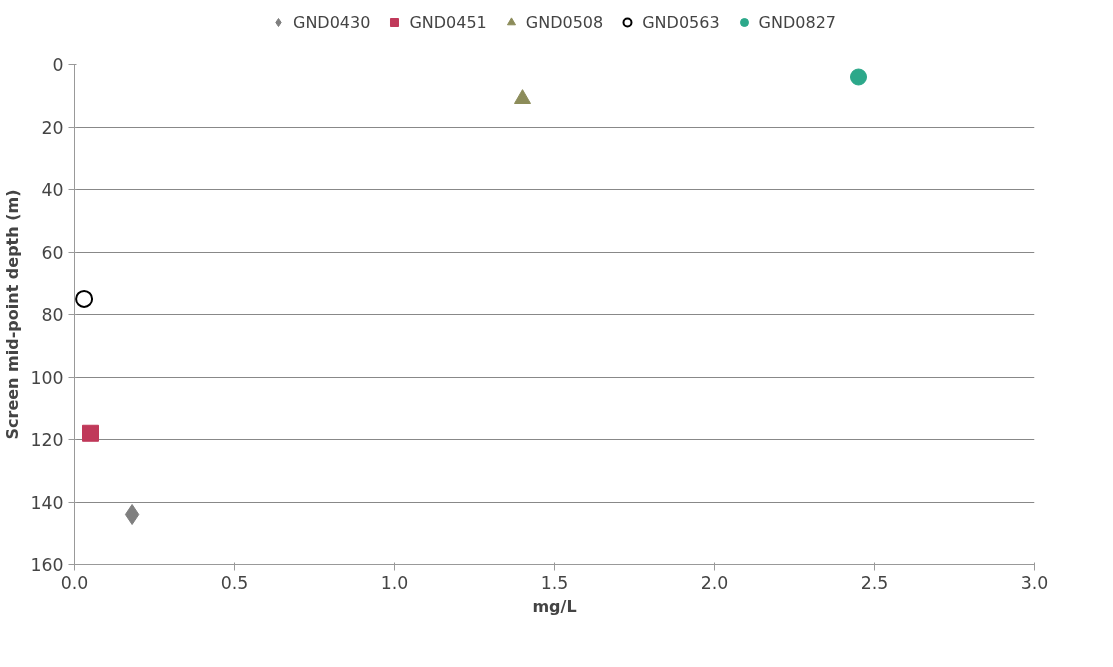 This screenshot has height=667, width=1113. What do you see at coordinates (47, 565) in the screenshot?
I see `y-tick-label: 160` at bounding box center [47, 565].